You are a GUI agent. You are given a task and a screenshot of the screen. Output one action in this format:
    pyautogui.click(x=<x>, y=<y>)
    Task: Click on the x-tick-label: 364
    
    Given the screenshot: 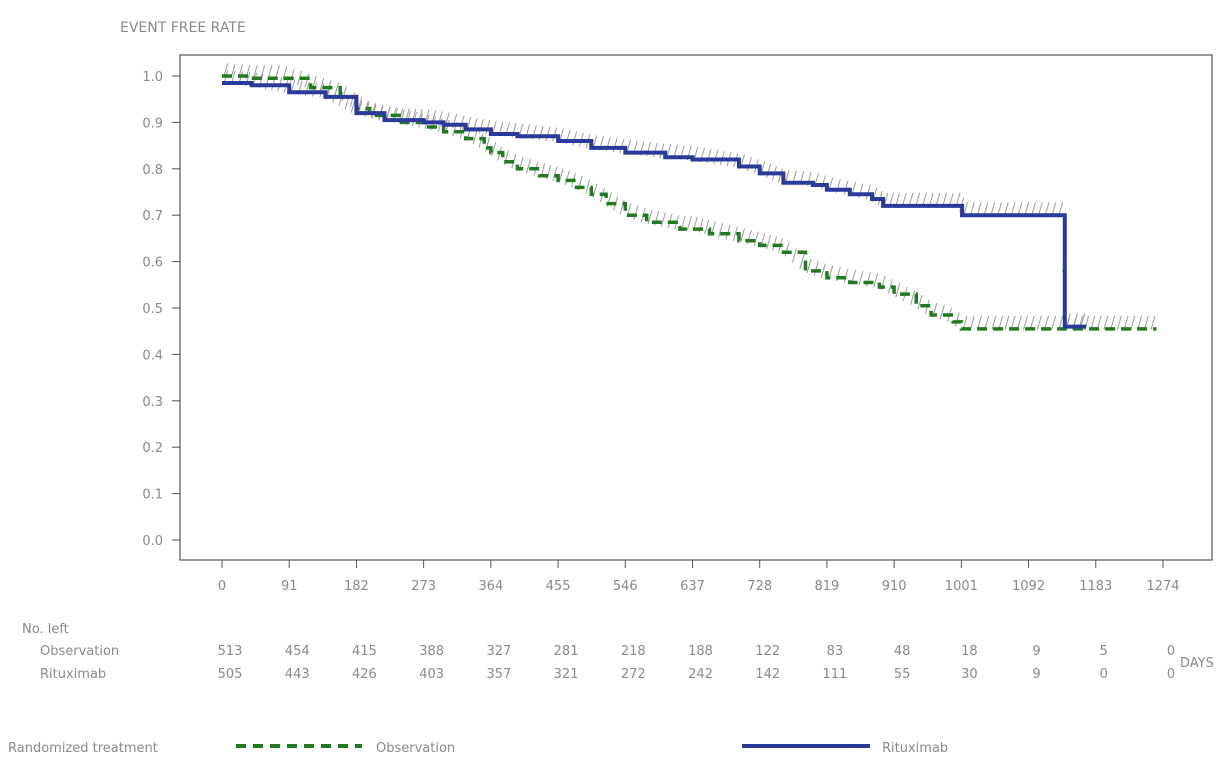 What is the action you would take?
    pyautogui.click(x=490, y=586)
    